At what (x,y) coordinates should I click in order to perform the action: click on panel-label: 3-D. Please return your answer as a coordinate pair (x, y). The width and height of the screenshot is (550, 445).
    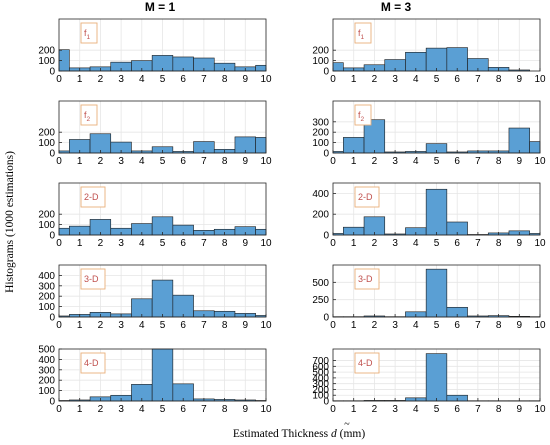
    Looking at the image, I should click on (91, 279).